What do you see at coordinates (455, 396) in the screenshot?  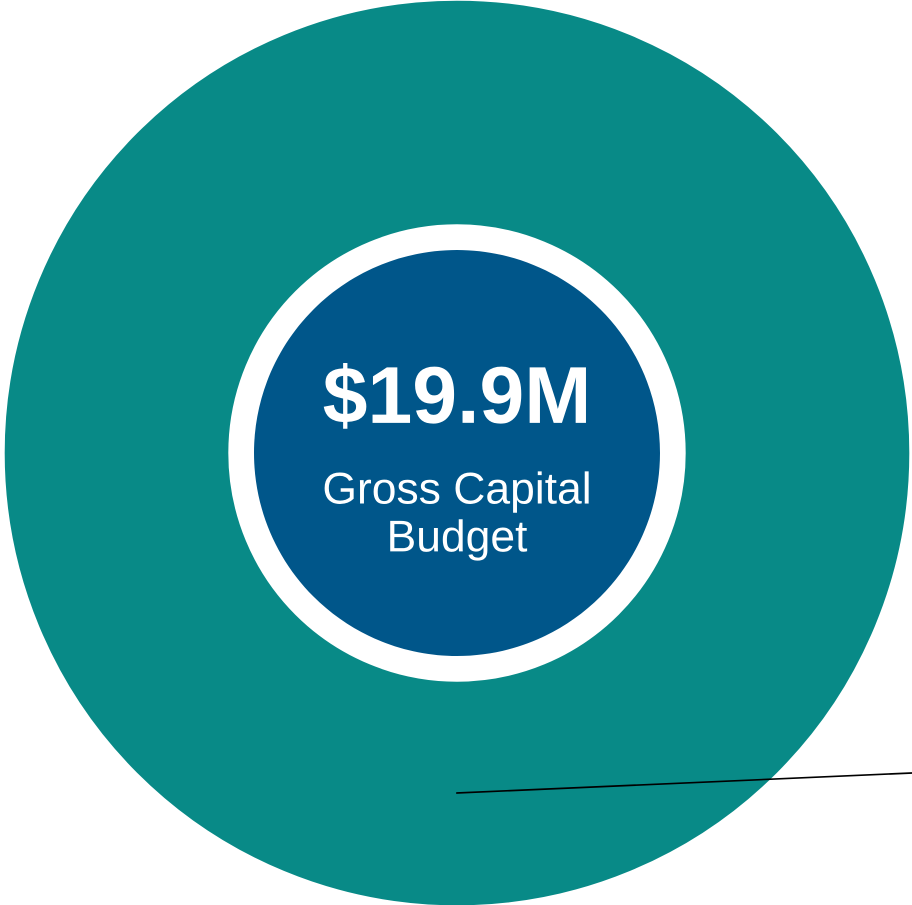 I see `text: $19.9M` at bounding box center [455, 396].